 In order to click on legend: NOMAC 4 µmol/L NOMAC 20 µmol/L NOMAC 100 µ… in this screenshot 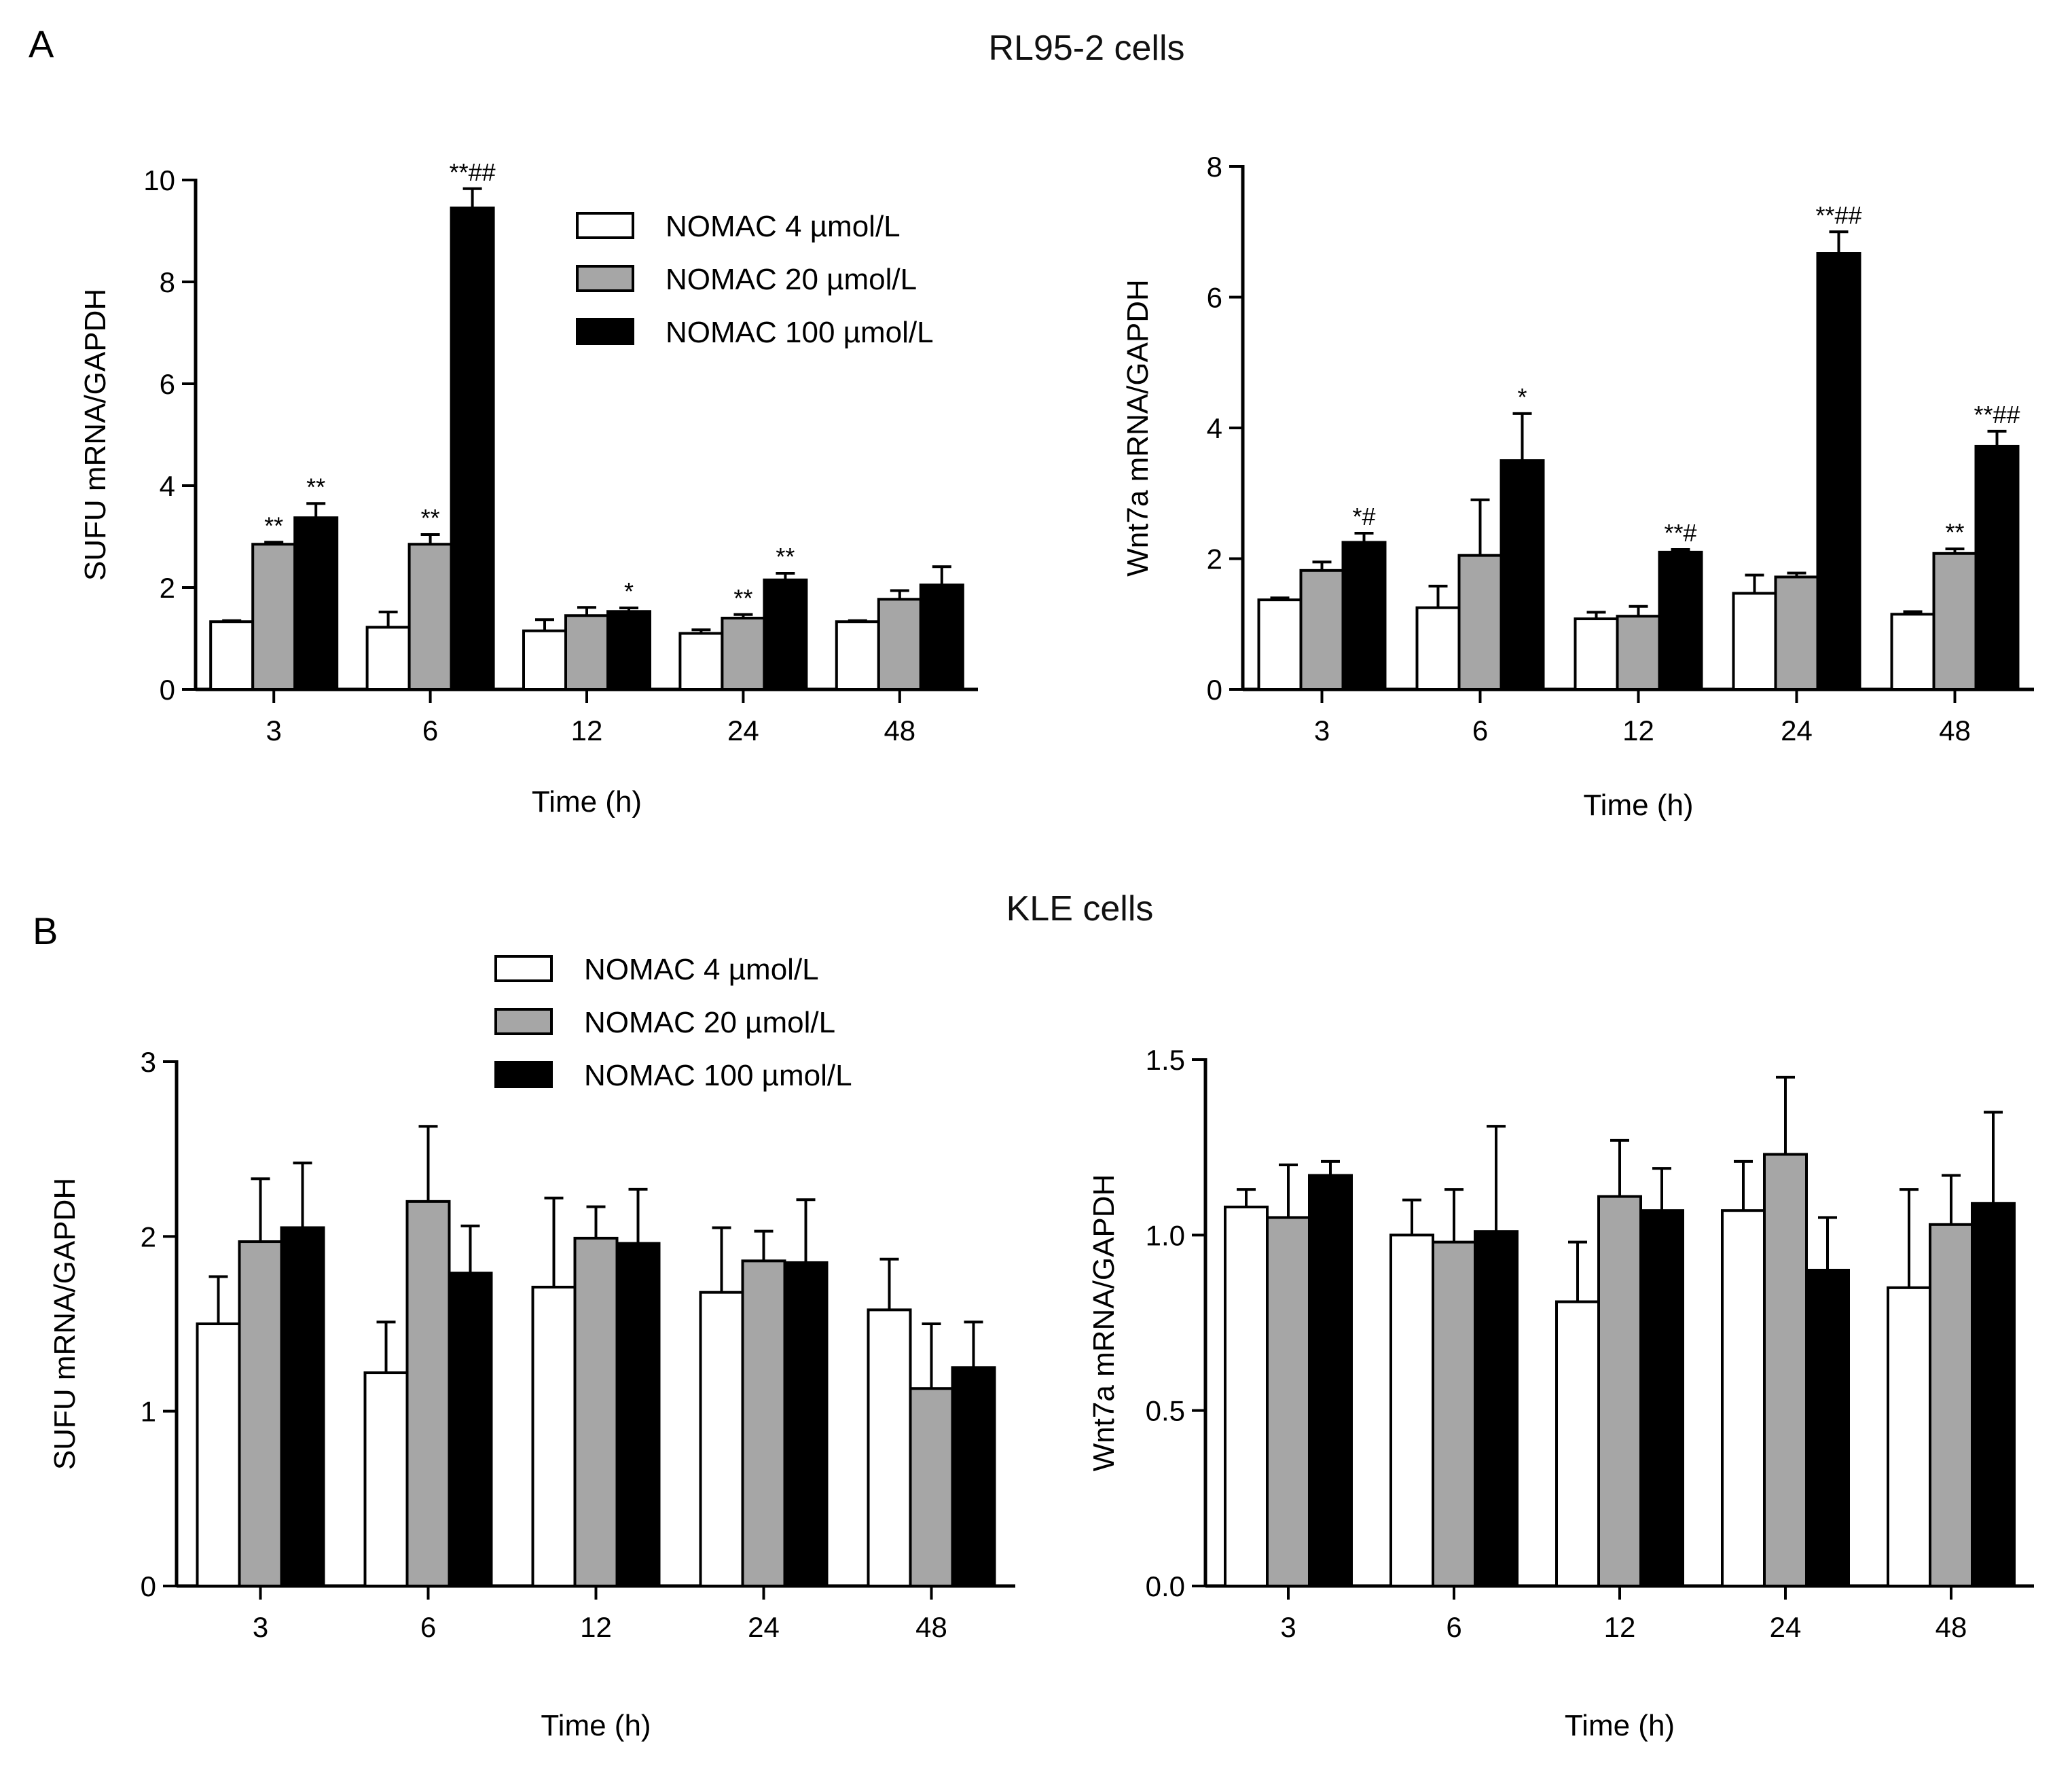, I will do `click(673, 1022)`.